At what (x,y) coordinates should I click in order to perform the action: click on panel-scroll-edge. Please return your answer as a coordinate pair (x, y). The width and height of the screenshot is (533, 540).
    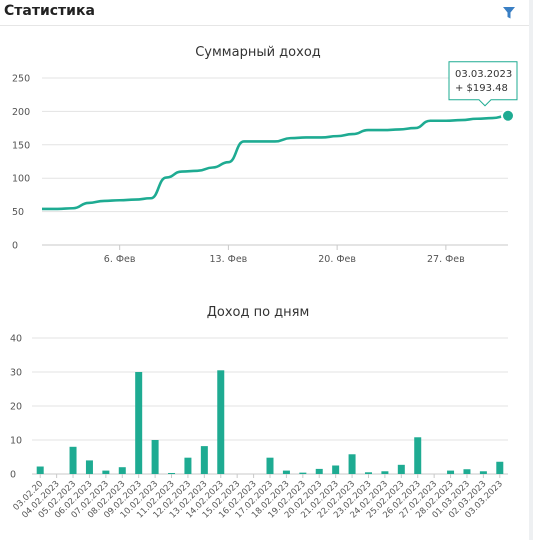
    Looking at the image, I should click on (531, 270).